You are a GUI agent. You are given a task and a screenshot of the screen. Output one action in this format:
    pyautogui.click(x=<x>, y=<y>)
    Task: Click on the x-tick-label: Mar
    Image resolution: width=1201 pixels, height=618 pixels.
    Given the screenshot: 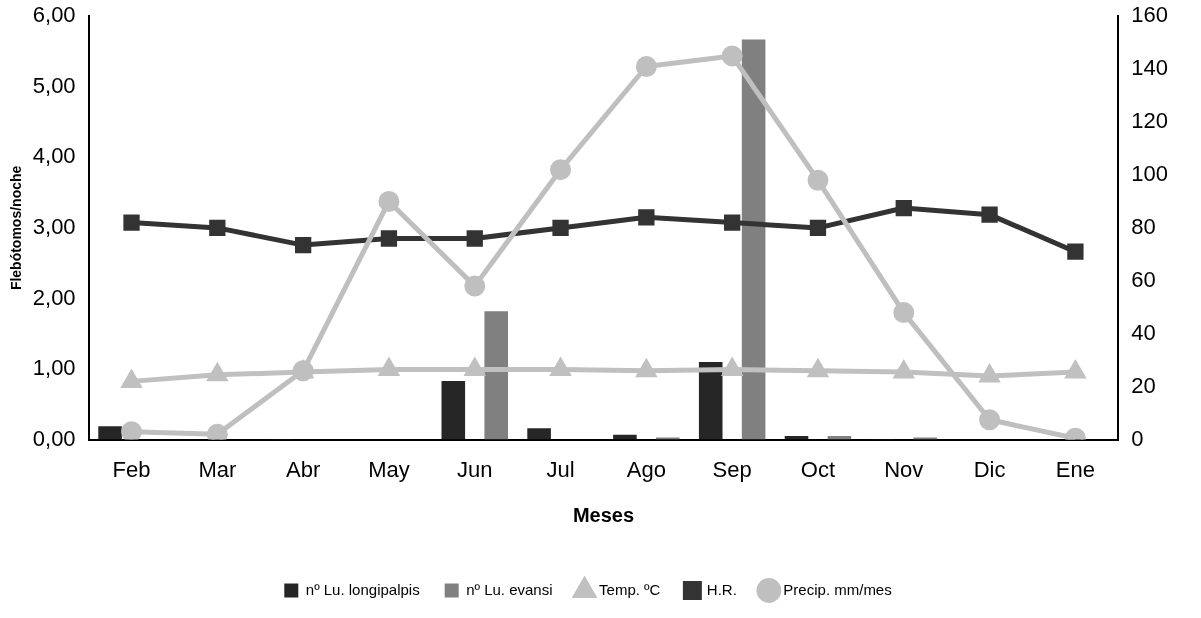 What is the action you would take?
    pyautogui.click(x=217, y=469)
    